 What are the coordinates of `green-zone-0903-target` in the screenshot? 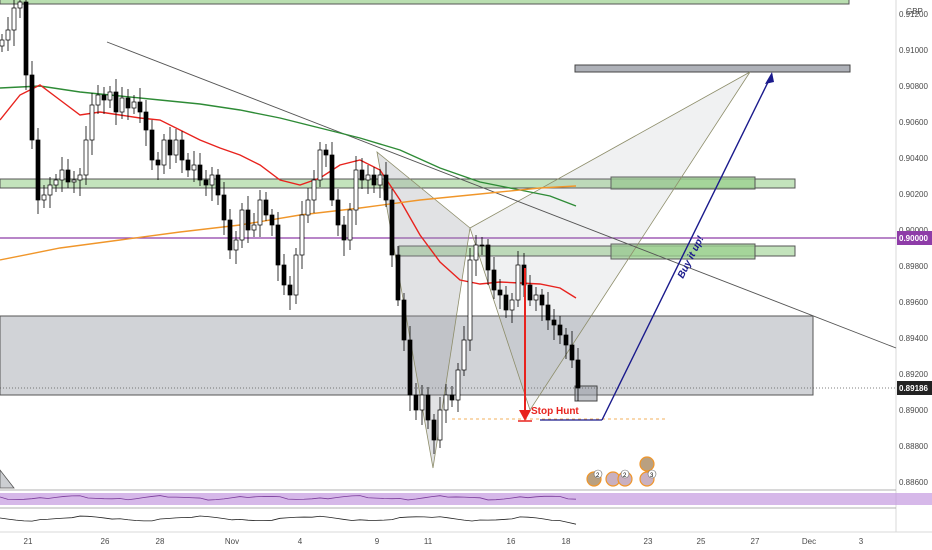 It's located at (683, 183).